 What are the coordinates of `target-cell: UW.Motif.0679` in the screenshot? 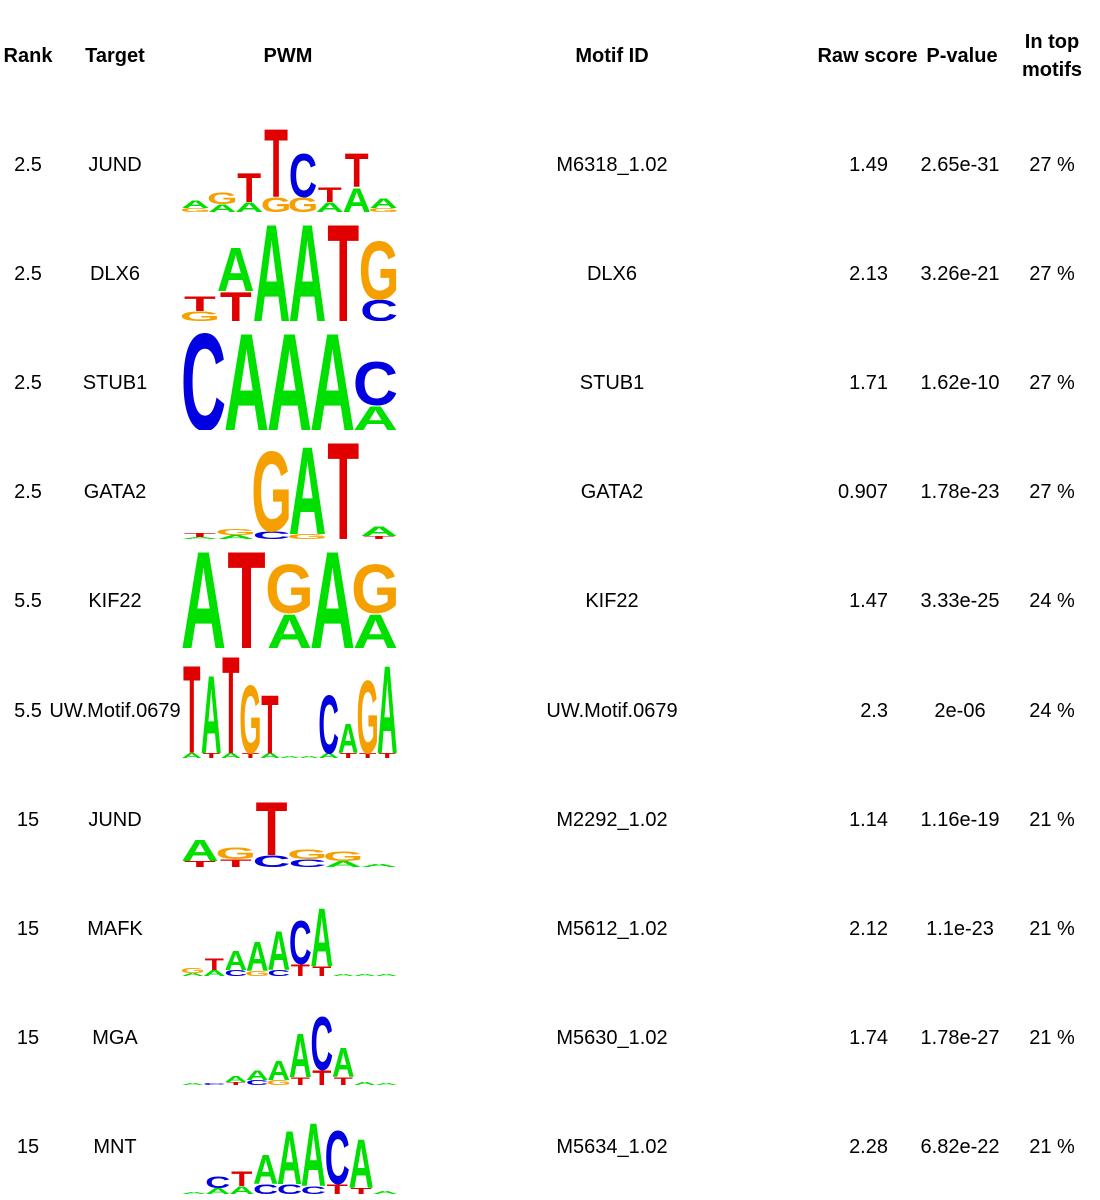 It's located at (115, 711).